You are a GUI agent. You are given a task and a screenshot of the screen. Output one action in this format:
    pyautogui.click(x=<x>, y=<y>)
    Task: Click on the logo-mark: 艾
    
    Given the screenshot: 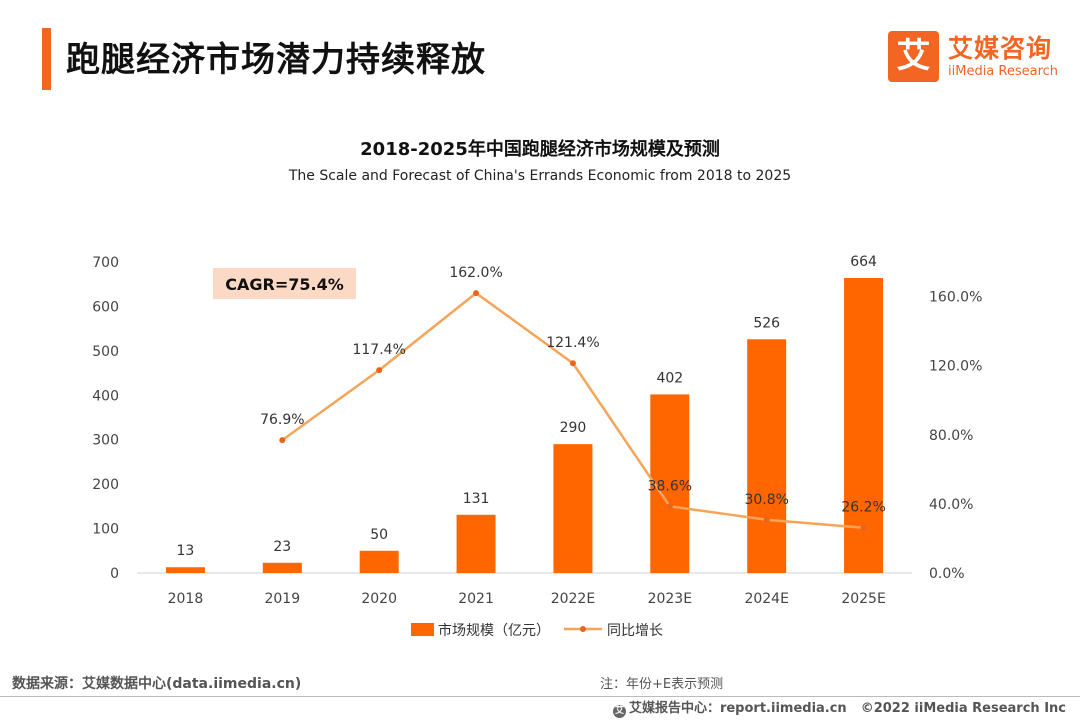 What is the action you would take?
    pyautogui.click(x=913, y=56)
    